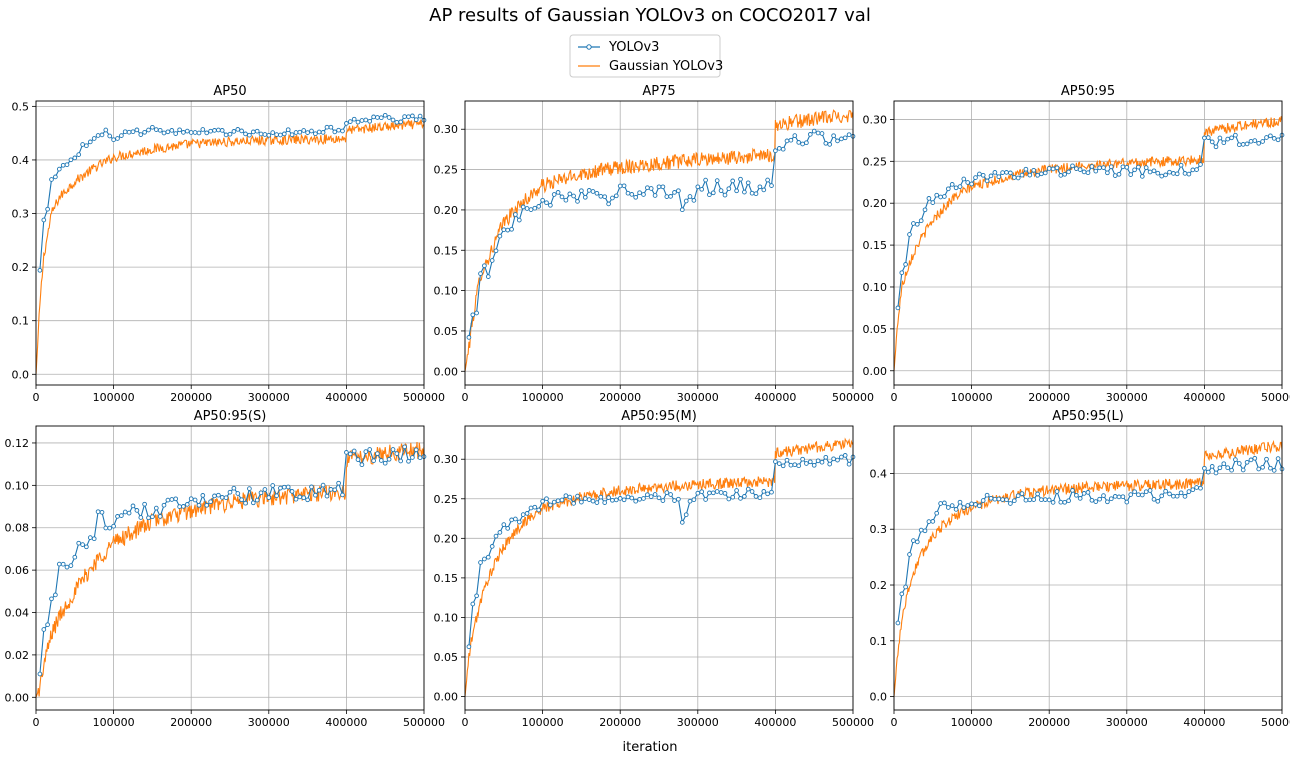 The image size is (1290, 761). I want to click on y-tick-label: 0.20, so click(446, 538).